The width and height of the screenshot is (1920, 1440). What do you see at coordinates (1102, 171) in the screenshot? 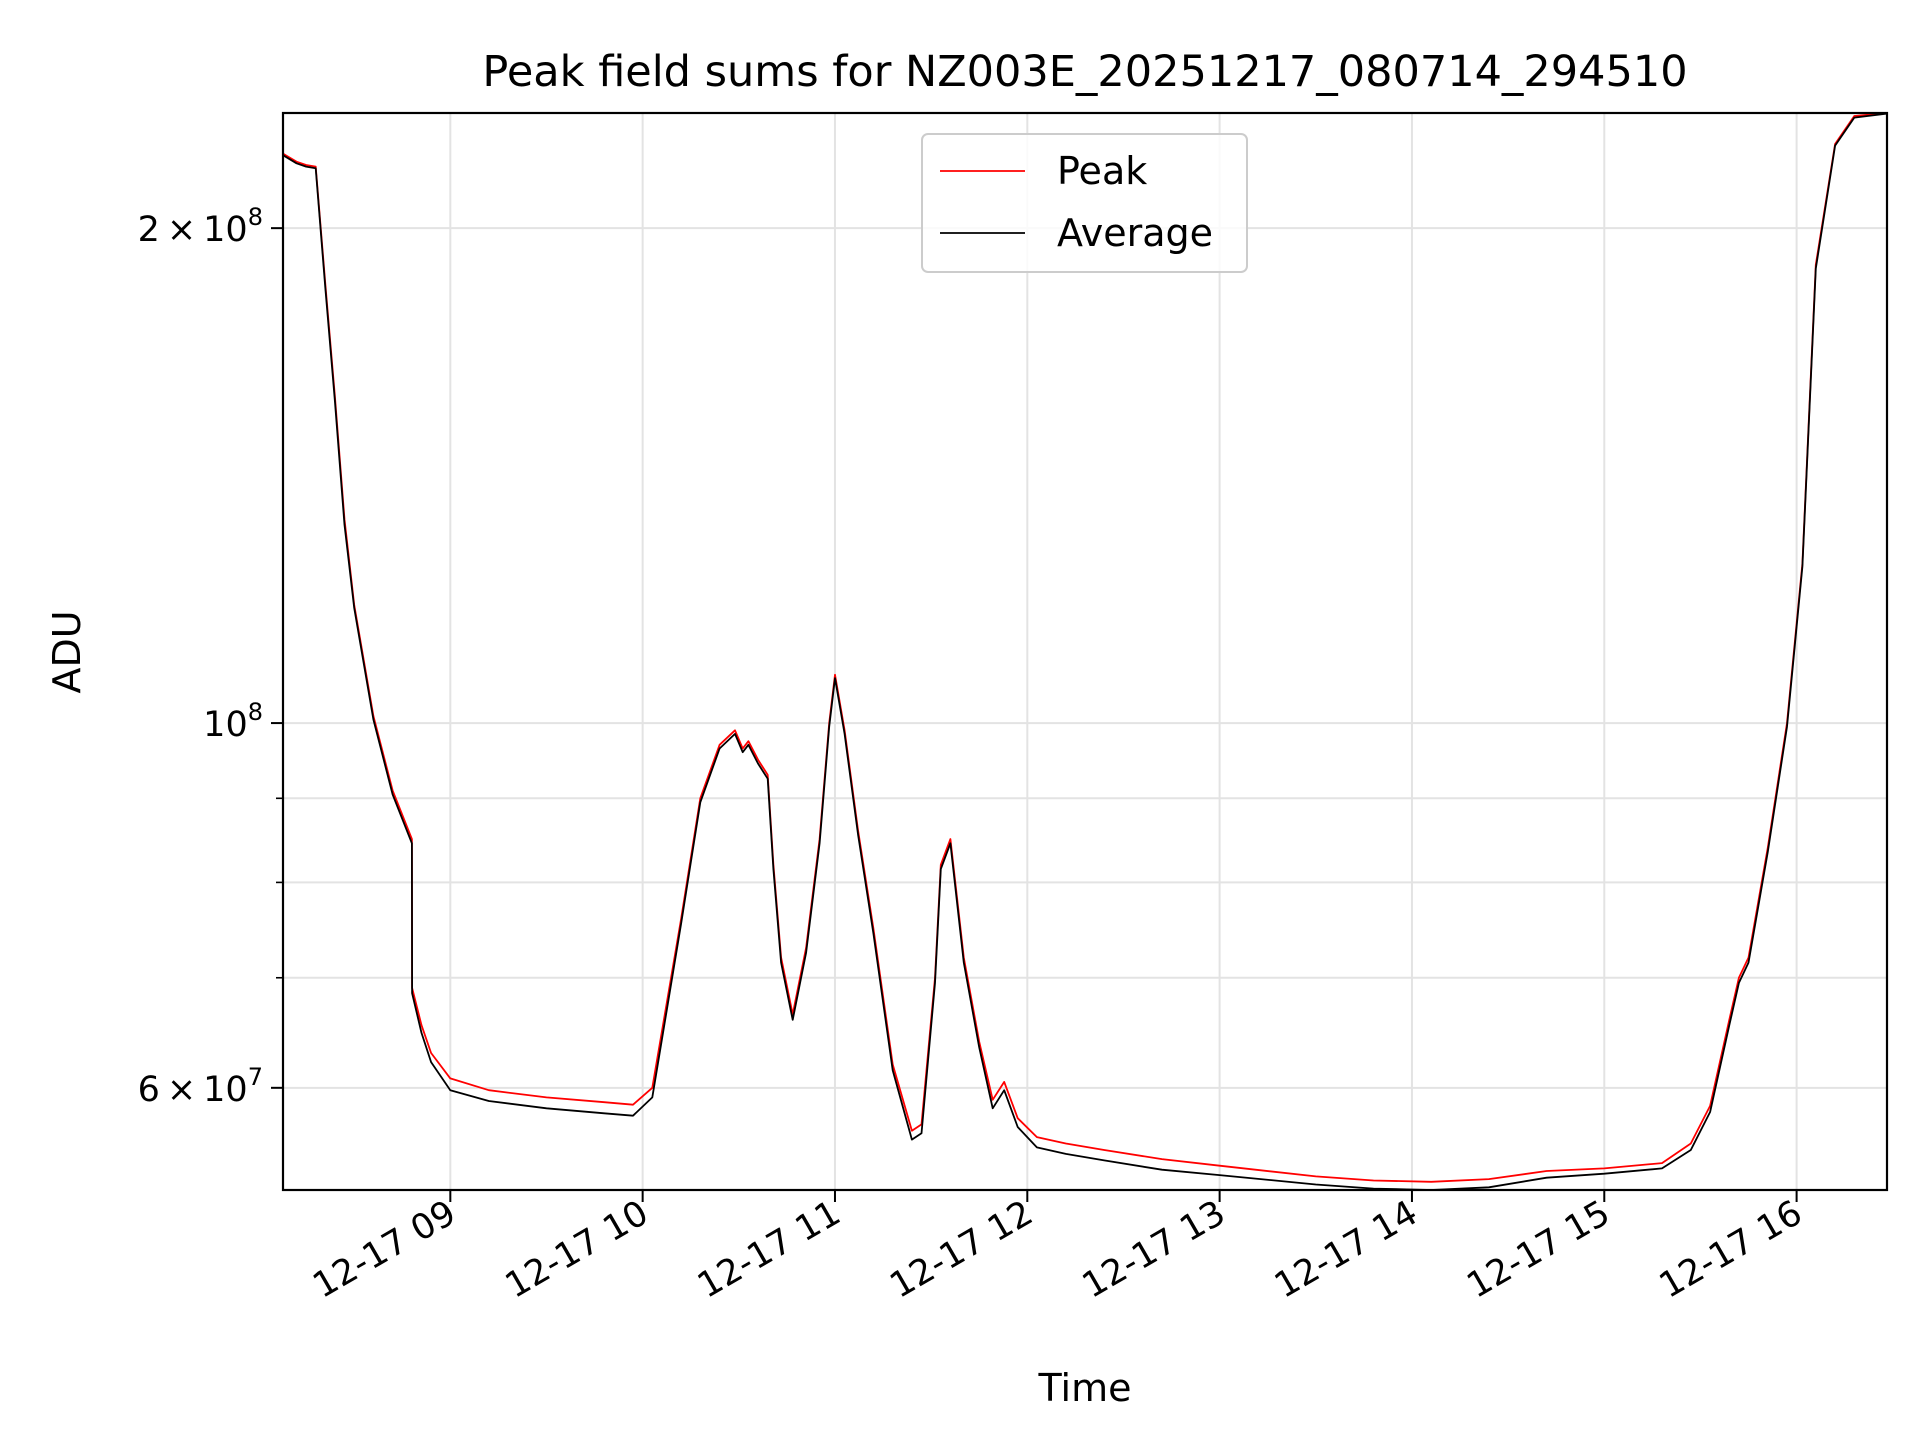
I see `legend-label-peak: Peak` at bounding box center [1102, 171].